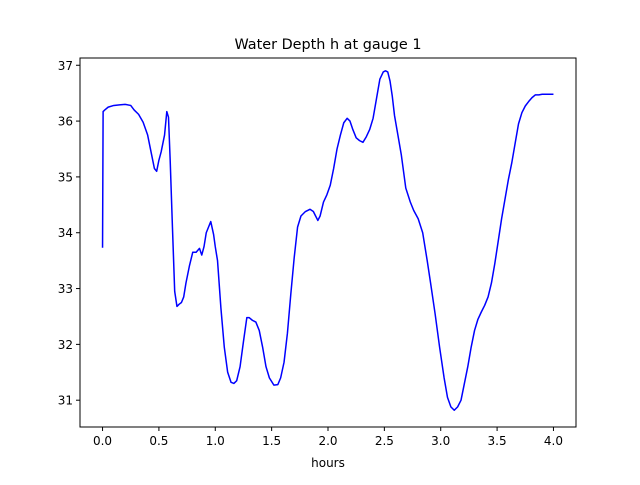 The width and height of the screenshot is (640, 485). What do you see at coordinates (440, 441) in the screenshot?
I see `x-tick-label: 3.0` at bounding box center [440, 441].